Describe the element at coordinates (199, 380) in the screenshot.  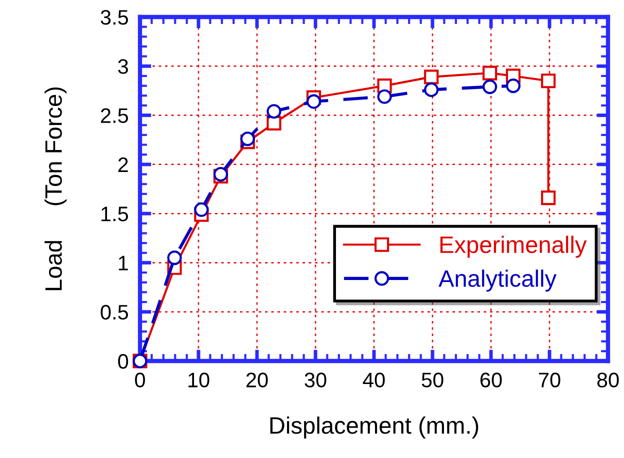
I see `x-tick-label: 10` at that location.